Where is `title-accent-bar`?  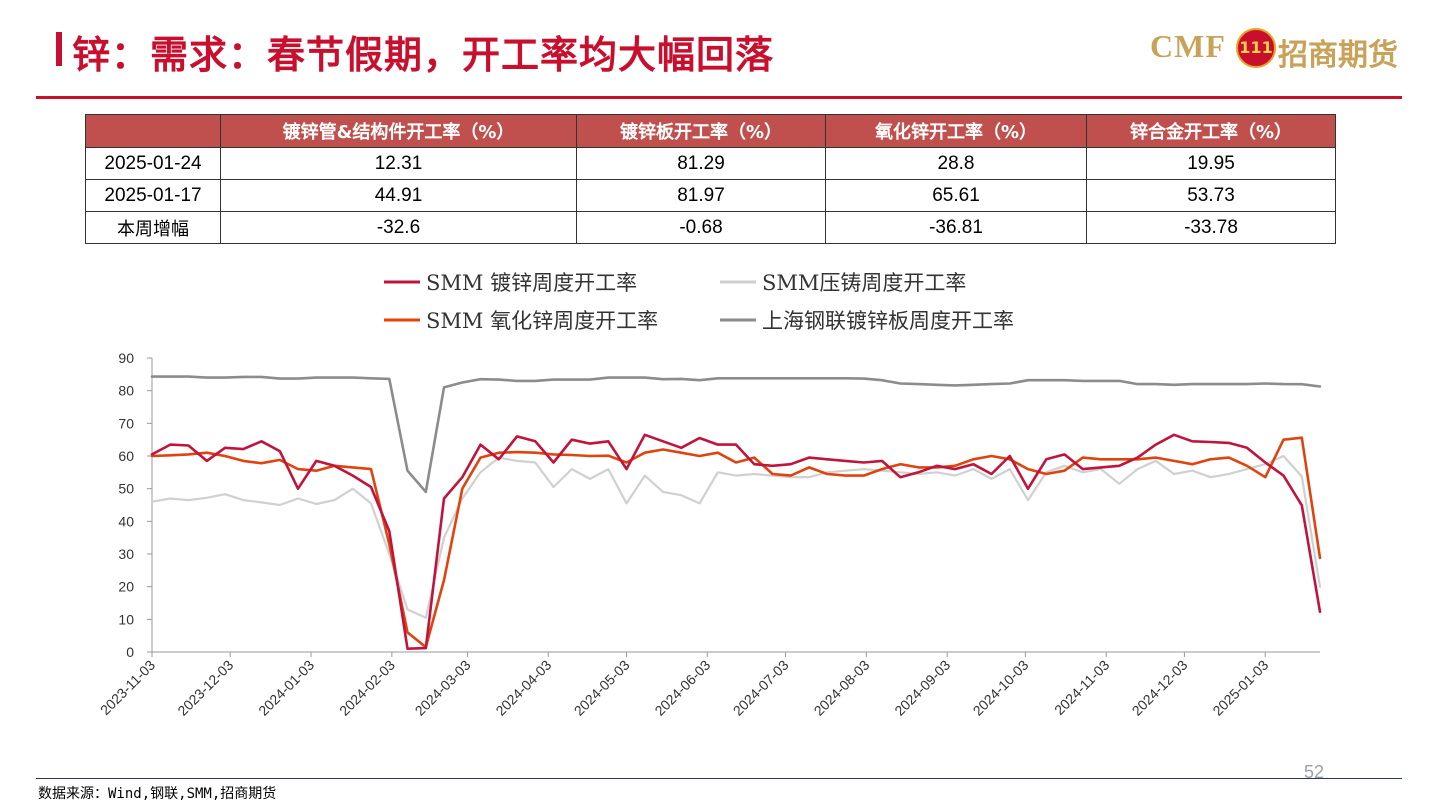
title-accent-bar is located at coordinates (59, 49).